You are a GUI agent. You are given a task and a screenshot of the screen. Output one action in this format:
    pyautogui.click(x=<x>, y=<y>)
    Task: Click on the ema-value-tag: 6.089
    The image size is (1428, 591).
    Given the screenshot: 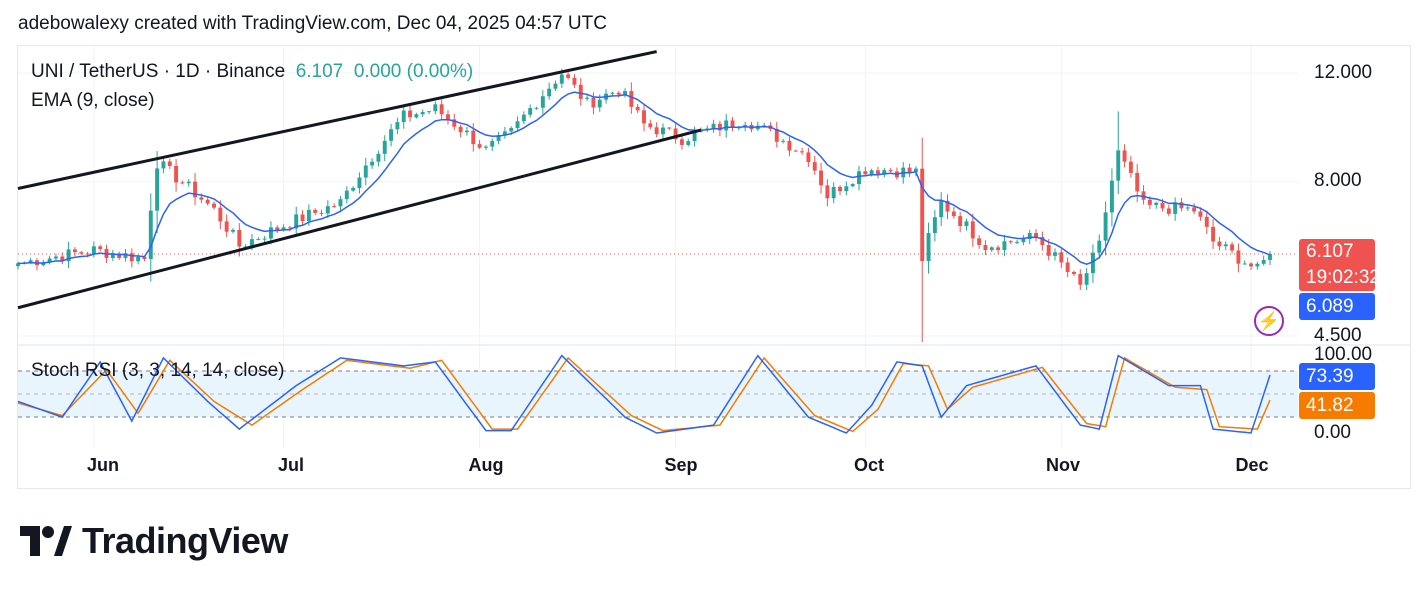 What is the action you would take?
    pyautogui.click(x=1337, y=306)
    